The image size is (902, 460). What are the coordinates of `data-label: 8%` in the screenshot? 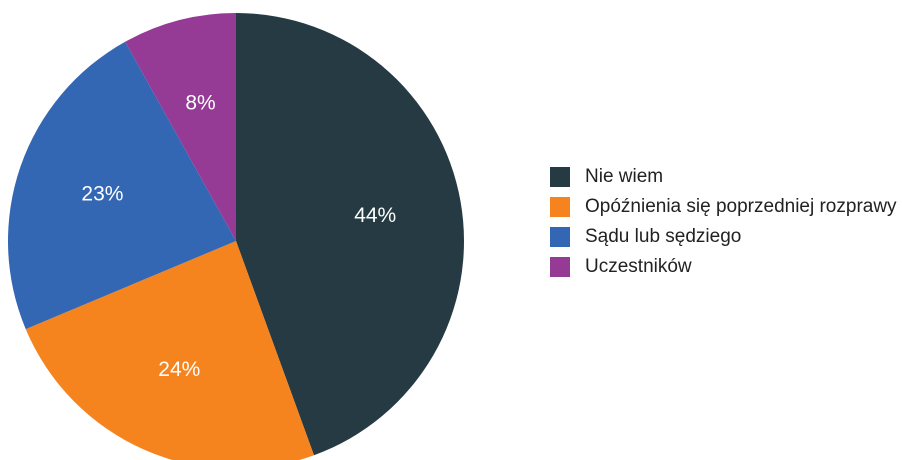 It's located at (200, 103).